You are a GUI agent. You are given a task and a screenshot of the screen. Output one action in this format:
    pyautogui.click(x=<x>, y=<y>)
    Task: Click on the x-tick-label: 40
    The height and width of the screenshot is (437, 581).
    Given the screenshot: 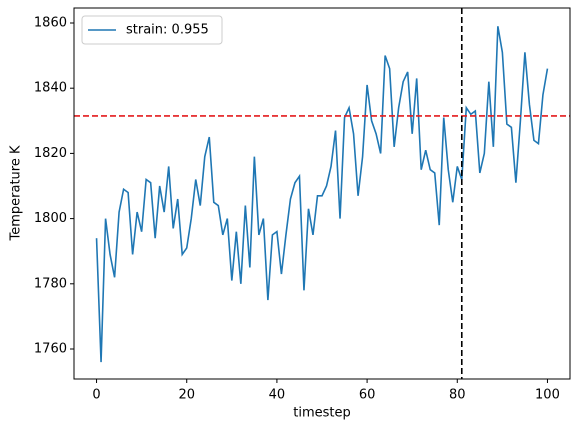 What is the action you would take?
    pyautogui.click(x=277, y=395)
    